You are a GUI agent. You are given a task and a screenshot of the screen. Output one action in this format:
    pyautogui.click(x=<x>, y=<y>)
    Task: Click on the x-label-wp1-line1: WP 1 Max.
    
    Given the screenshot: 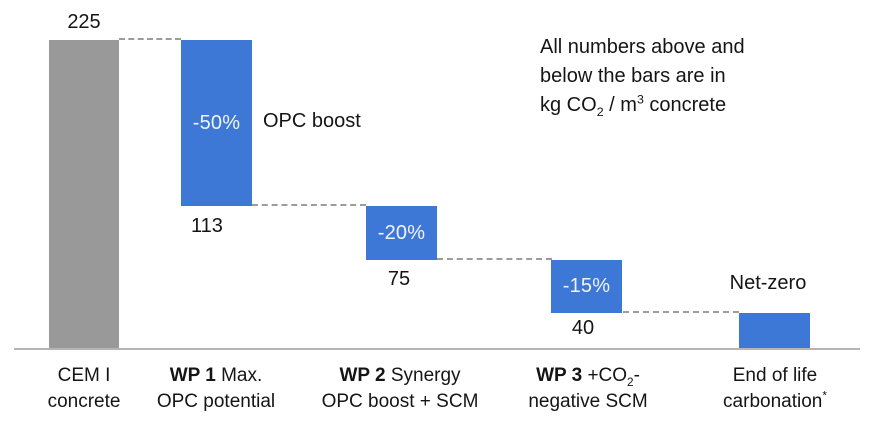 What is the action you would take?
    pyautogui.click(x=216, y=376)
    